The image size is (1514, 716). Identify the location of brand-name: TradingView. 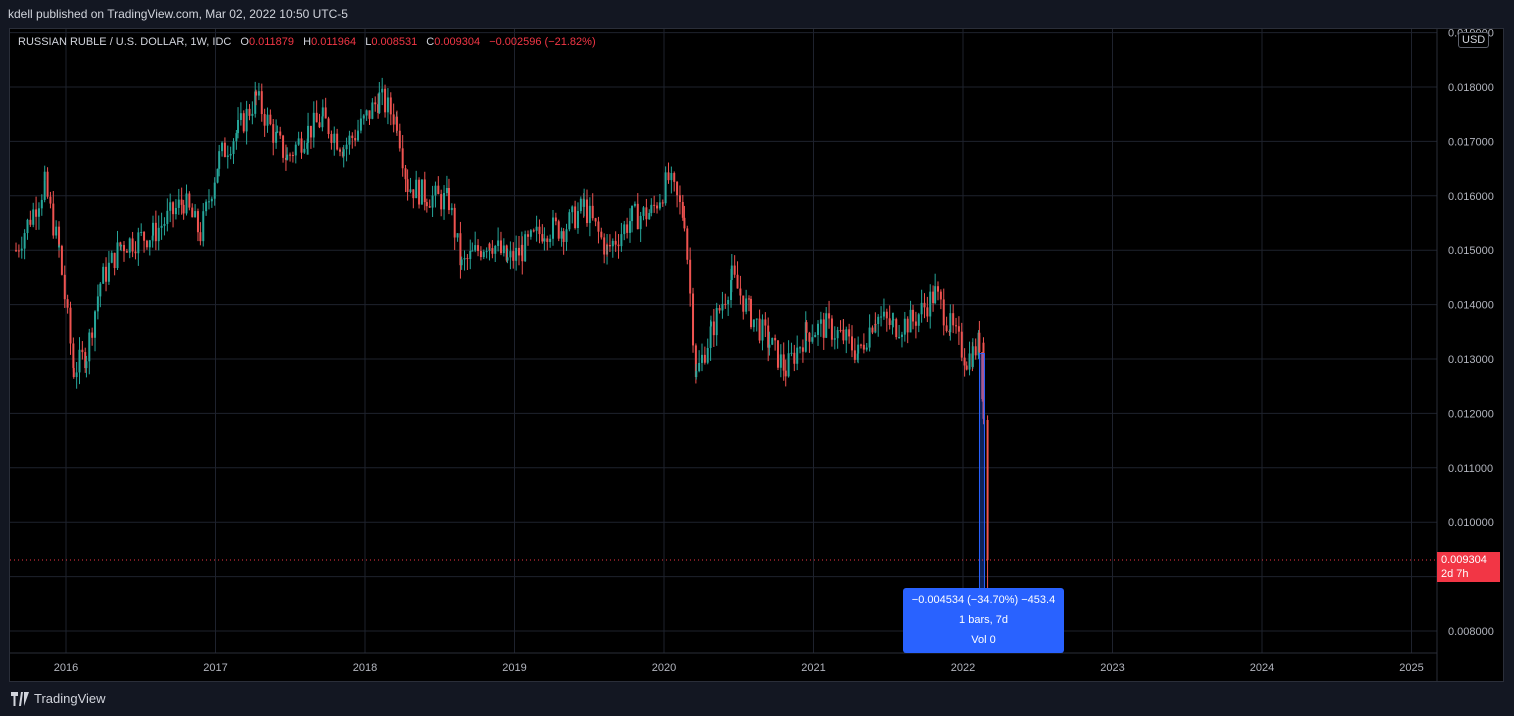
(70, 698).